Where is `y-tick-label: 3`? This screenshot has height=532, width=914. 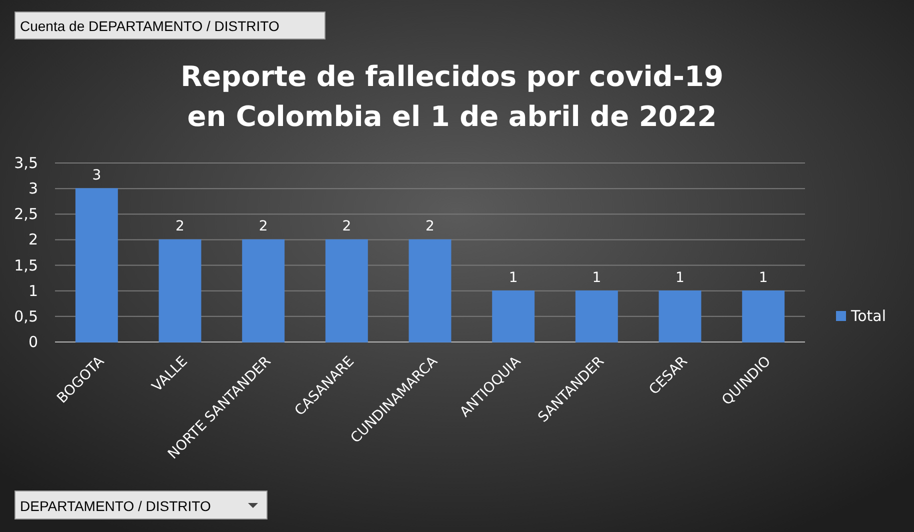 y-tick-label: 3 is located at coordinates (33, 189).